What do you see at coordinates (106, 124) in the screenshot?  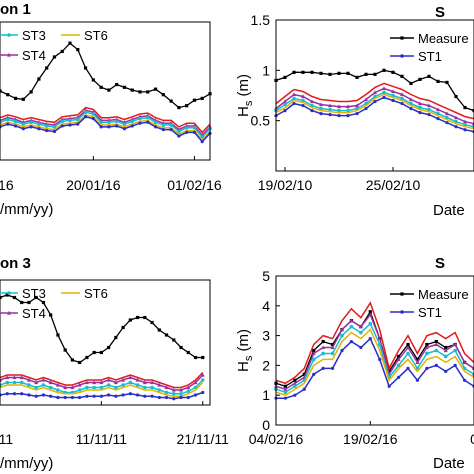 I see `series-st3` at bounding box center [106, 124].